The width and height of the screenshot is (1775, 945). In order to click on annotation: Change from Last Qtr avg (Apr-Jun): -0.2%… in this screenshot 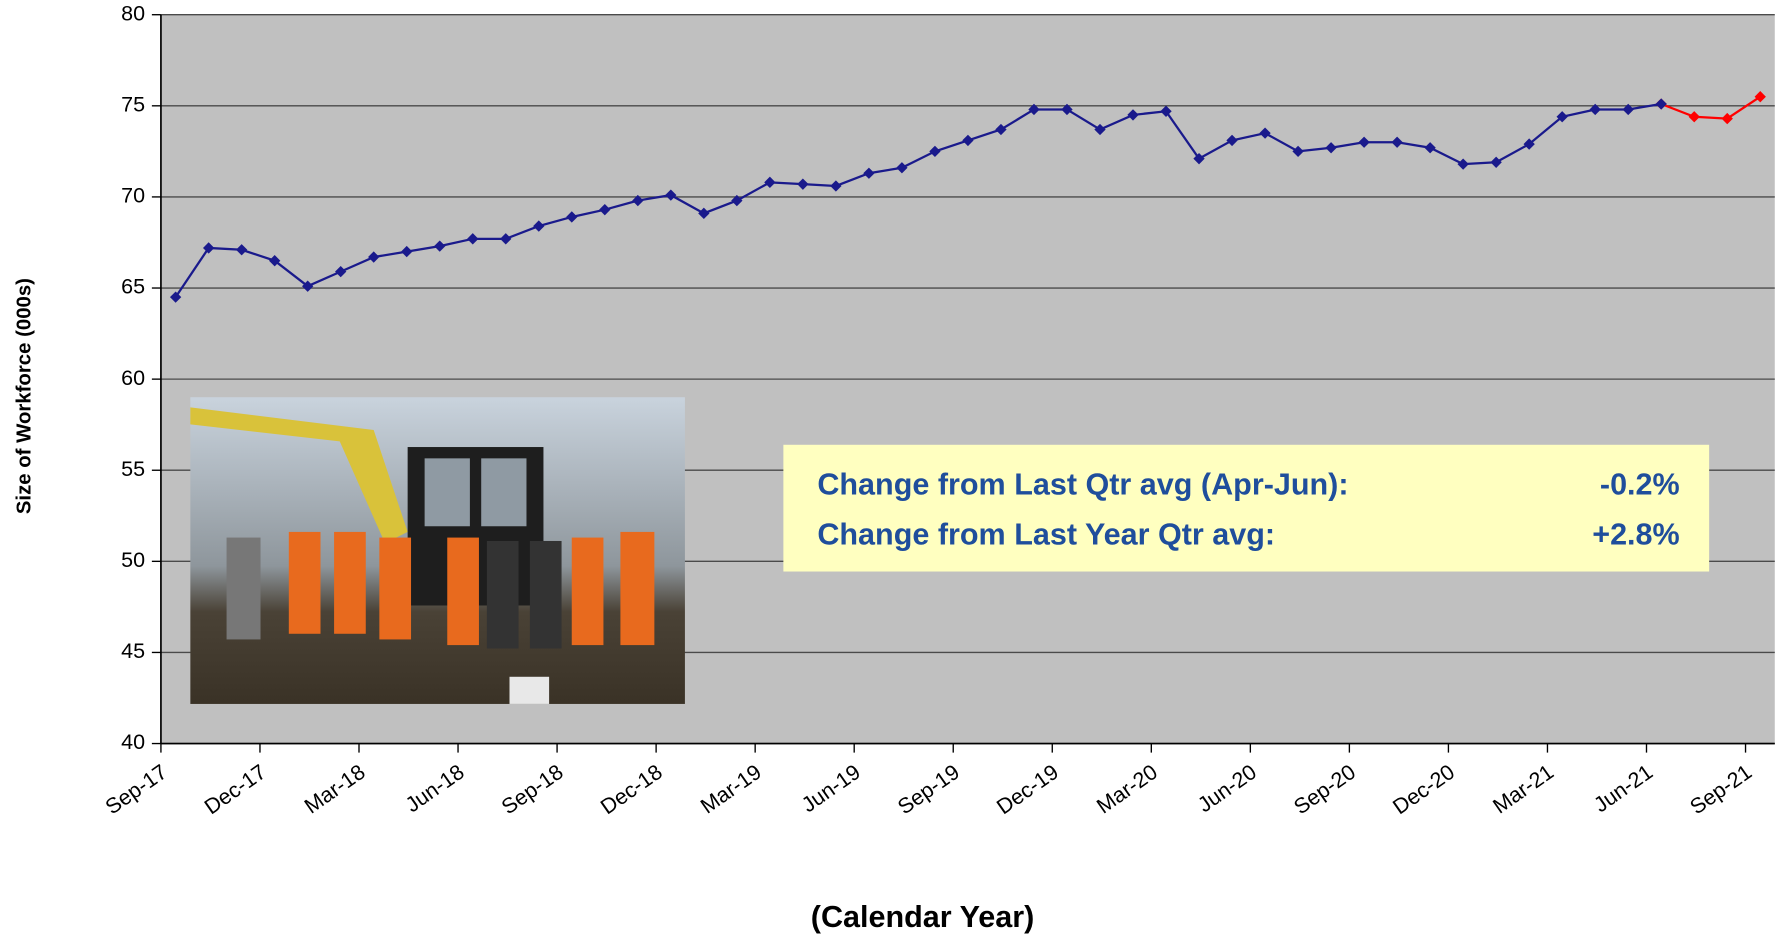, I will do `click(1246, 508)`.